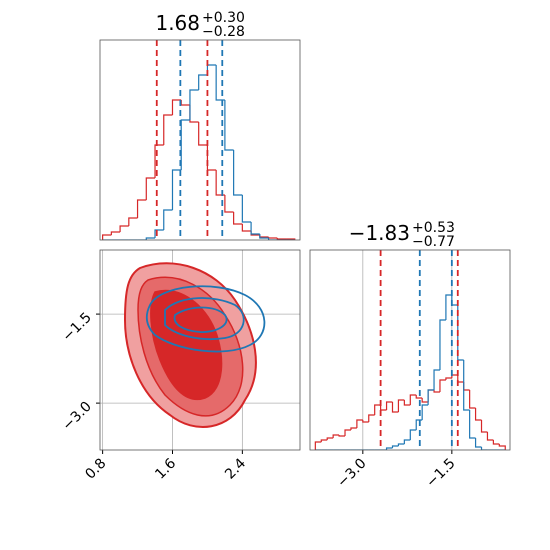 The height and width of the screenshot is (550, 550). Describe the element at coordinates (223, 18) in the screenshot. I see `title-upper: +0.30` at that location.